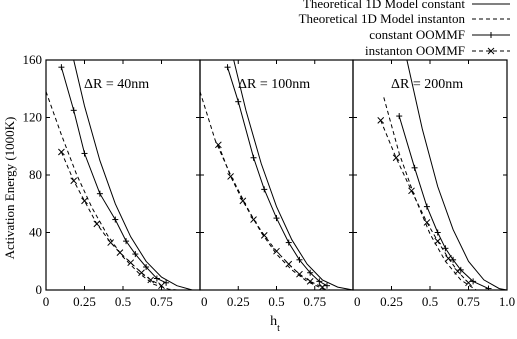 This screenshot has width=517, height=339. Describe the element at coordinates (9, 188) in the screenshot. I see `y-axis-label: Activation Energy (1000K)` at that location.